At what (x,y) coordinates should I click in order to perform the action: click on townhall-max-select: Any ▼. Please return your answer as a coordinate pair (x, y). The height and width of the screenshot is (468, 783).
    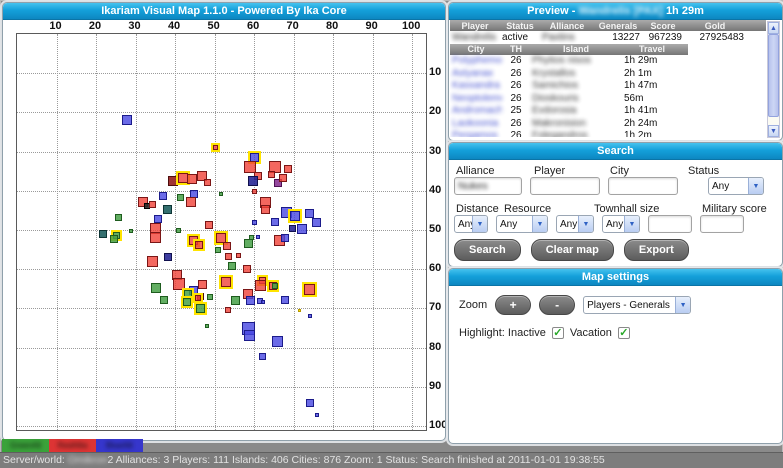
    Looking at the image, I should click on (621, 224).